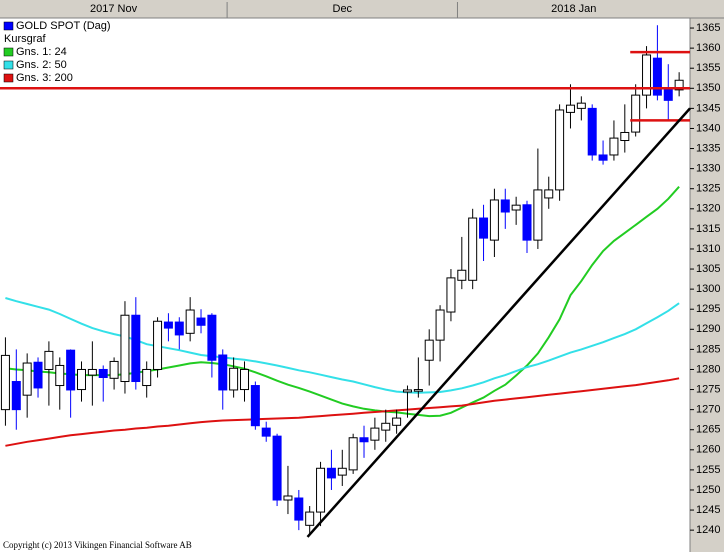  What do you see at coordinates (114, 9) in the screenshot?
I see `period-label: 2017 Nov` at bounding box center [114, 9].